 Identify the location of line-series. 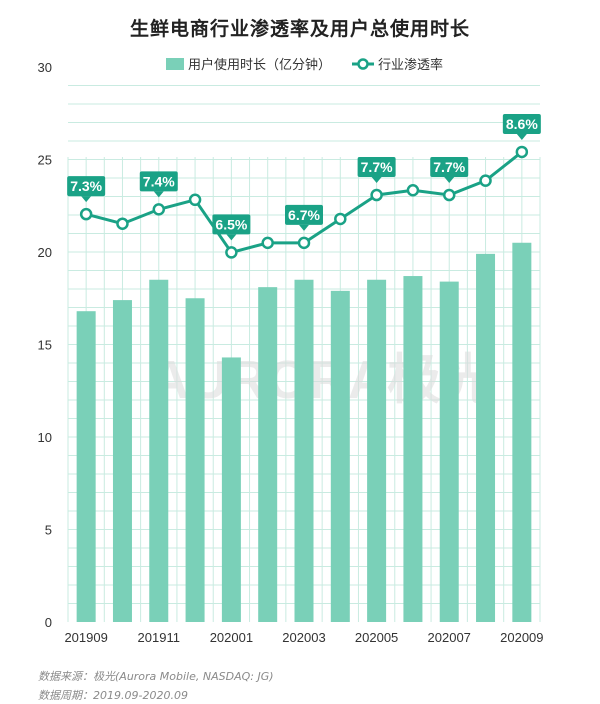
(304, 202).